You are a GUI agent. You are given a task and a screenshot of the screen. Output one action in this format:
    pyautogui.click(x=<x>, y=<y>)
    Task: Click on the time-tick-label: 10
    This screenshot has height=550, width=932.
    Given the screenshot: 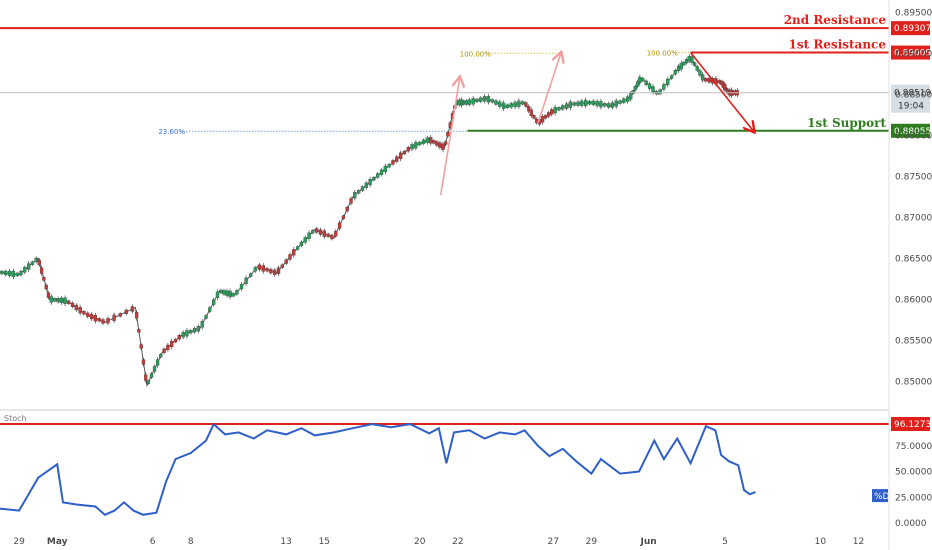 What is the action you would take?
    pyautogui.click(x=821, y=542)
    